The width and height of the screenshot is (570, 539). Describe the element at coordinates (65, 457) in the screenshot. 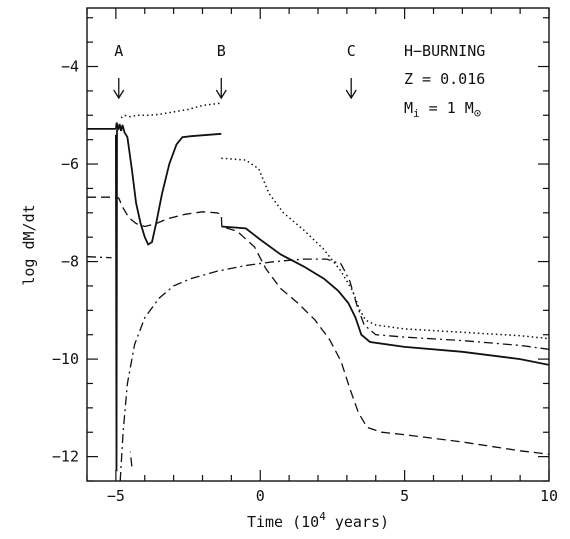

I see `y-tick-label: −12` at that location.